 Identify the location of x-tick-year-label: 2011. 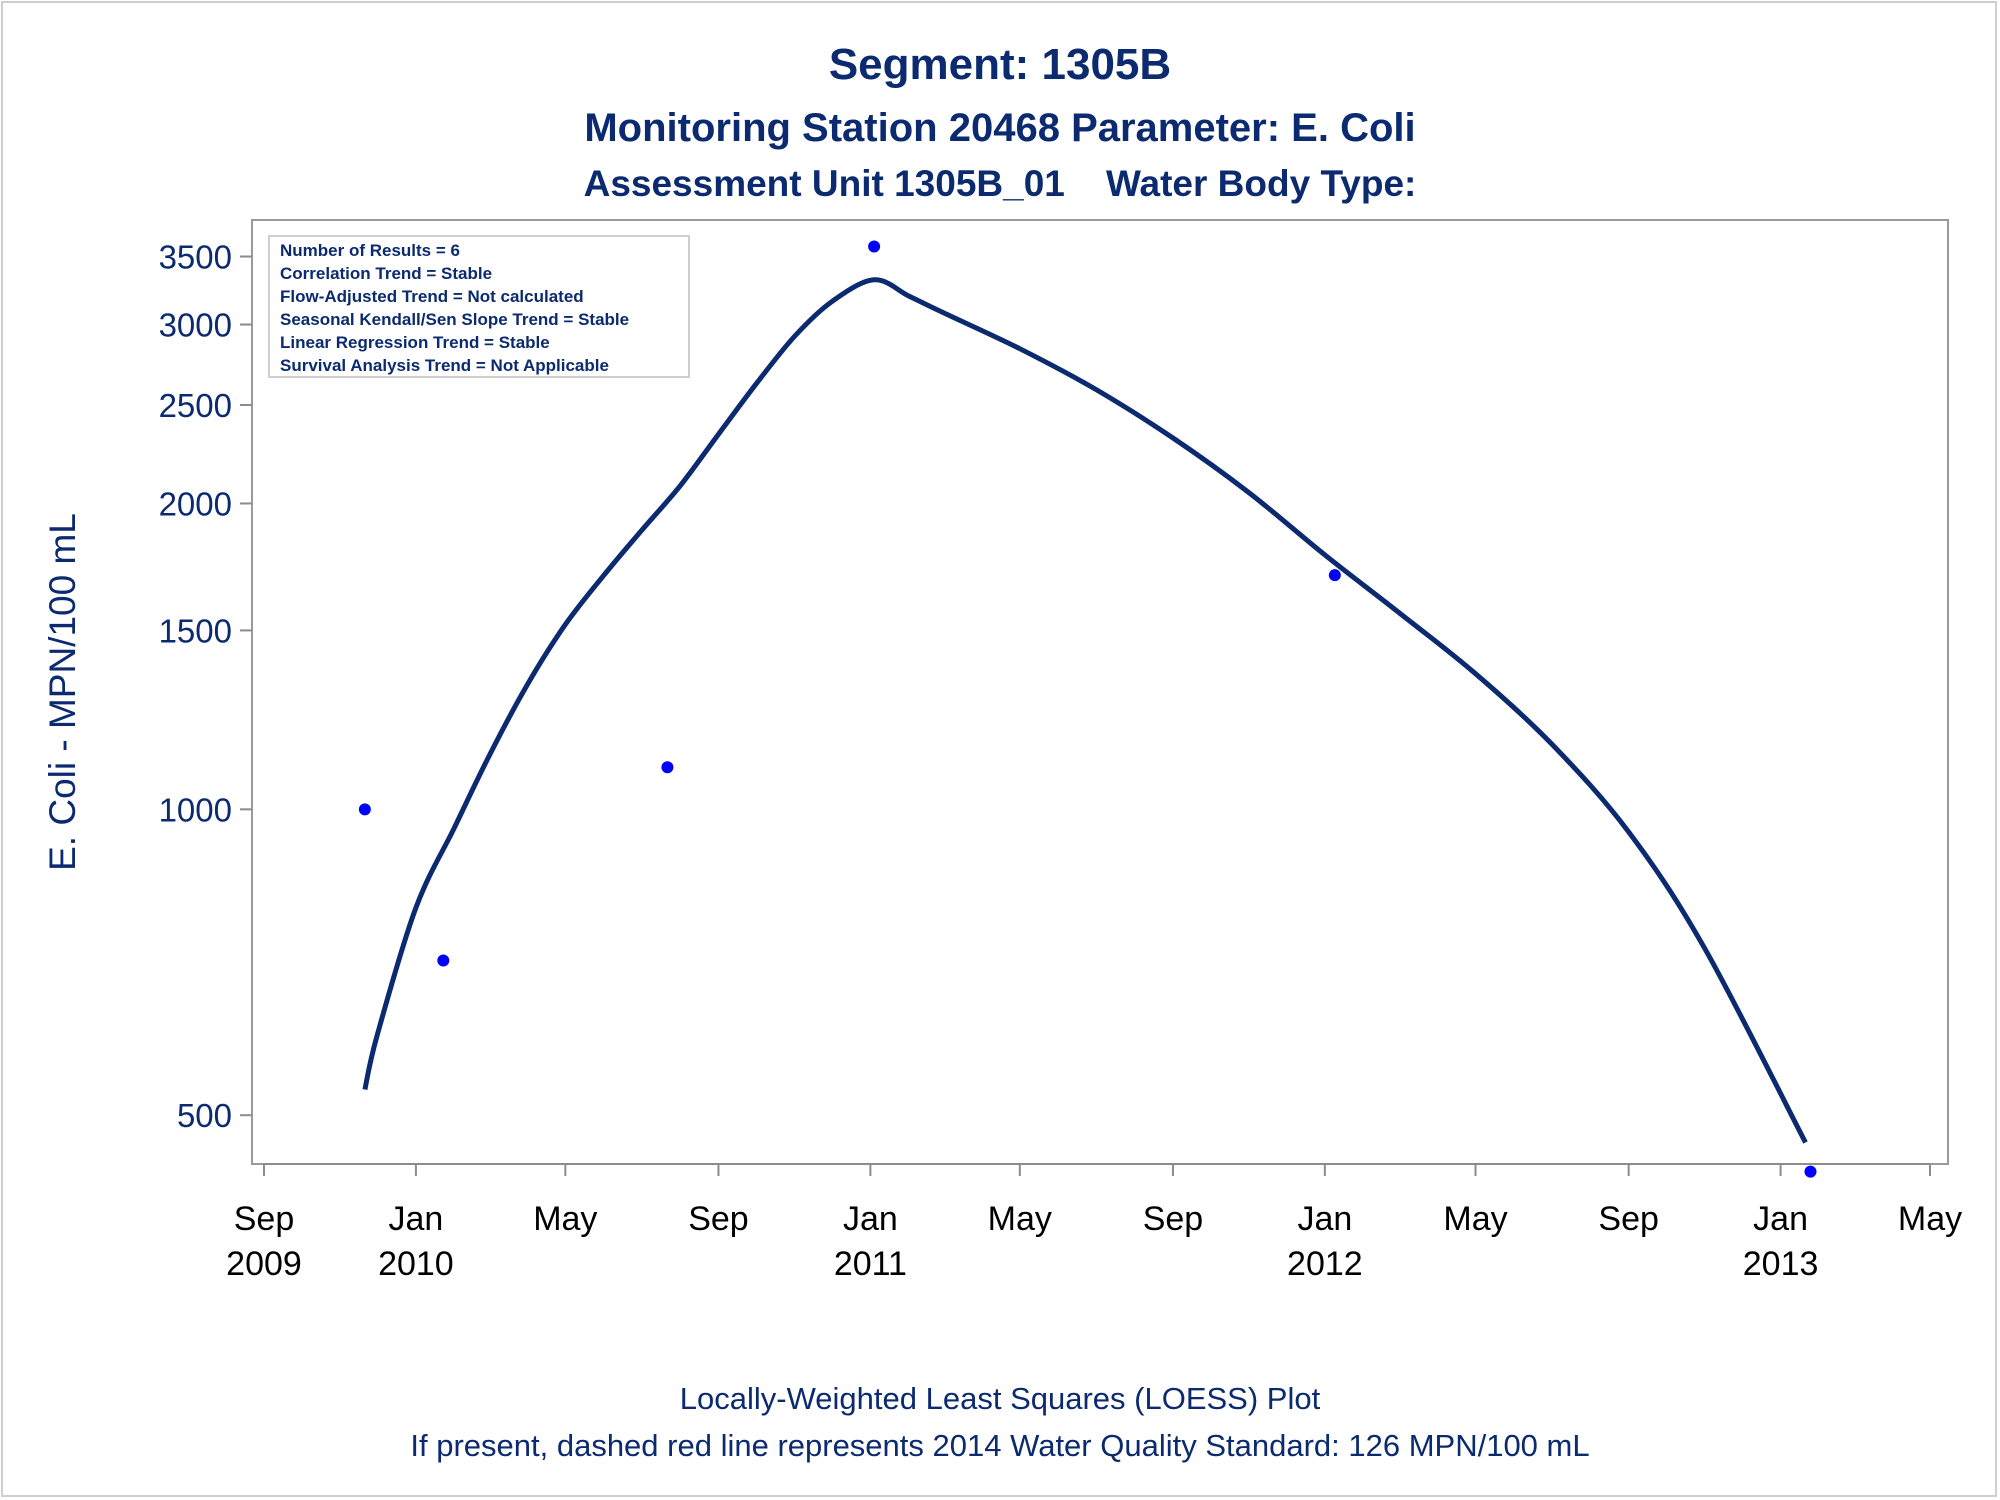
(870, 1264).